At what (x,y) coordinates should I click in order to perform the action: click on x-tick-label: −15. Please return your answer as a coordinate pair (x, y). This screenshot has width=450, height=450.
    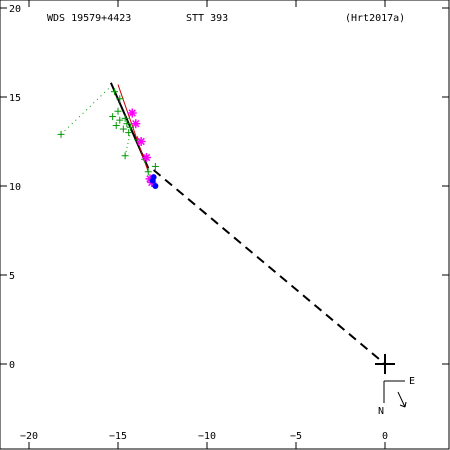
    Looking at the image, I should click on (118, 436).